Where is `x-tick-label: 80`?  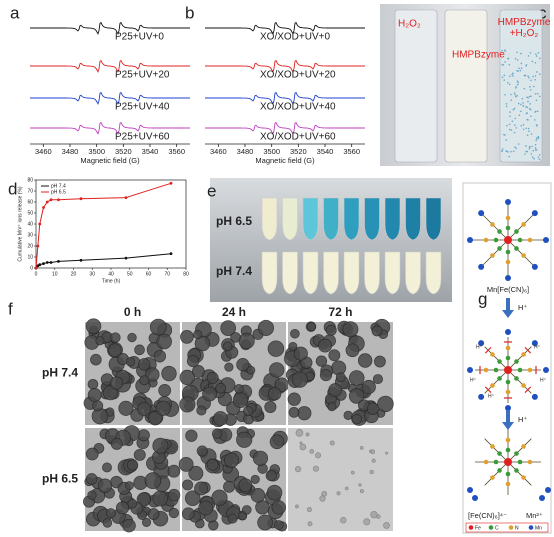 x-tick-label: 80 is located at coordinates (186, 274).